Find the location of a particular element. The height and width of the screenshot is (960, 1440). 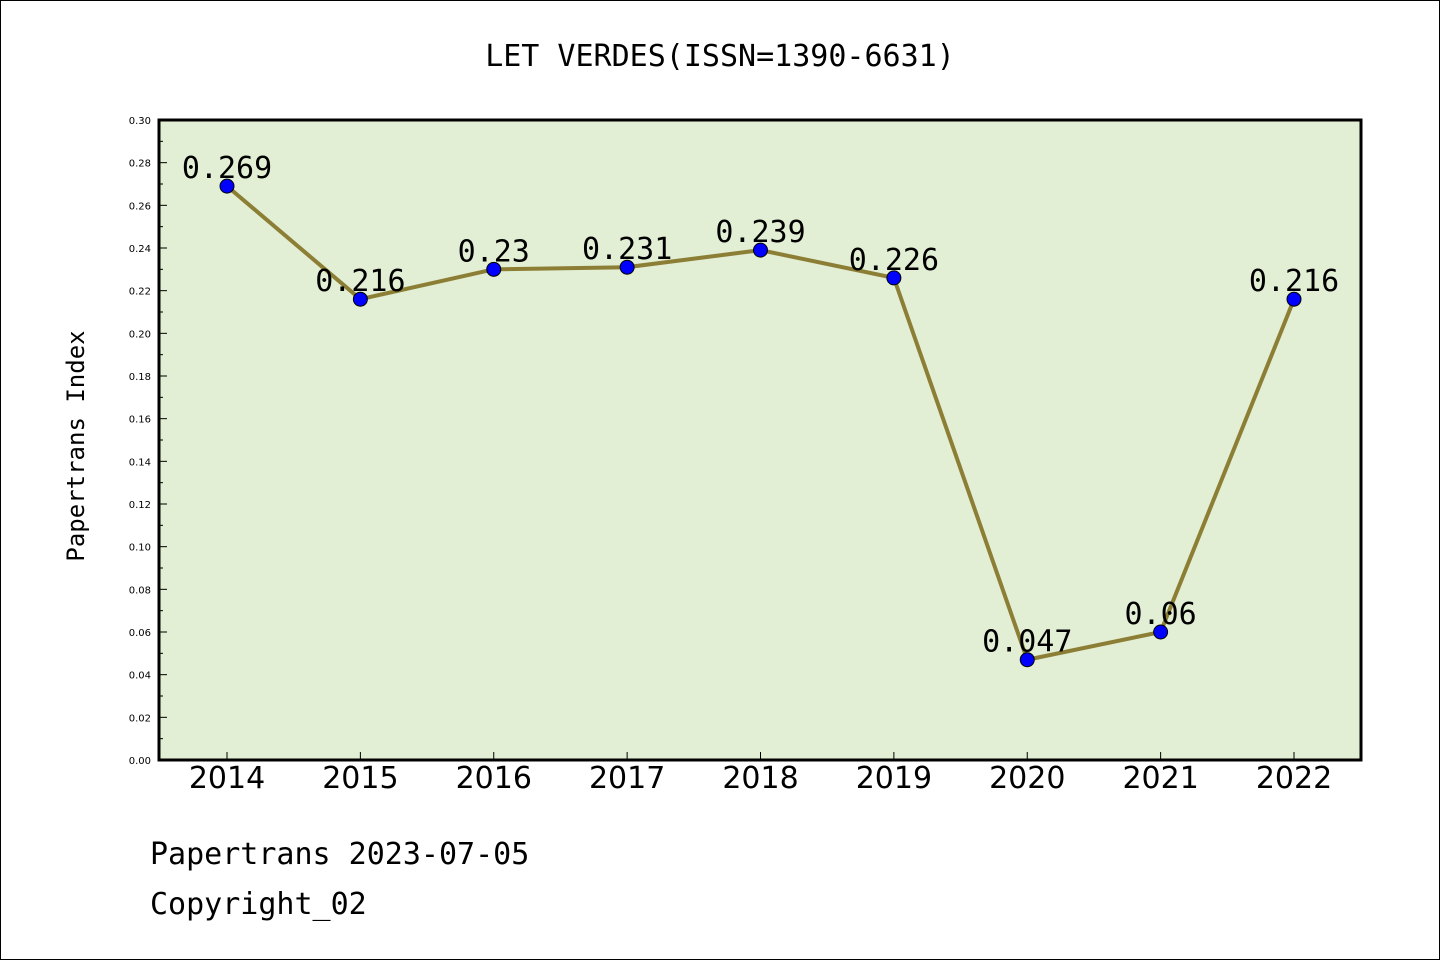

footer-date: Papertrans 2023-07-05 is located at coordinates (339, 854).